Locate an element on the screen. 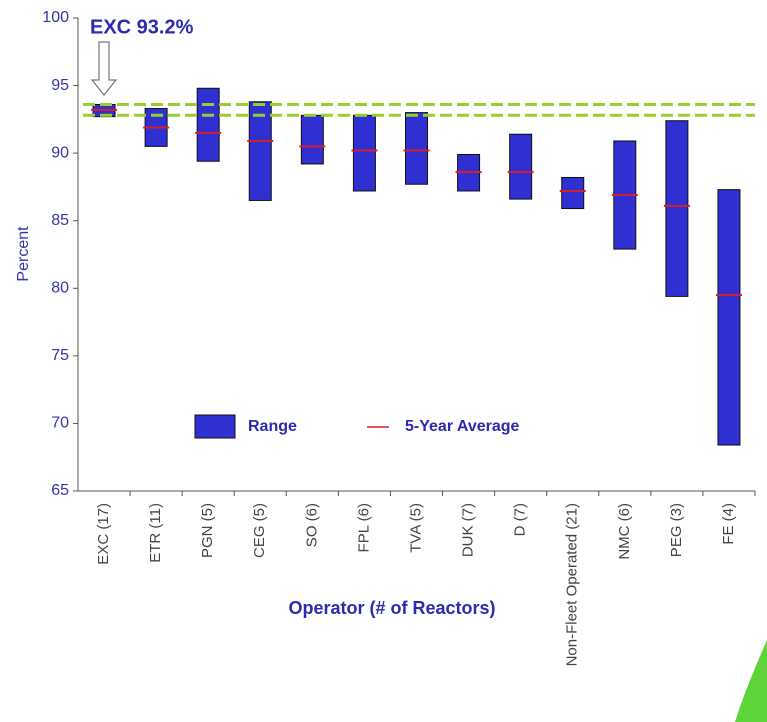  x-tick-label: CEG (5) is located at coordinates (259, 530).